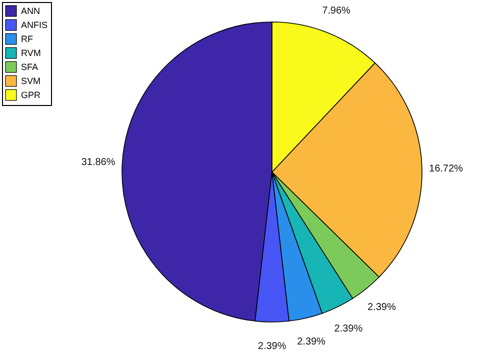 This screenshot has height=356, width=488. I want to click on legend-label: ANFIS, so click(34, 25).